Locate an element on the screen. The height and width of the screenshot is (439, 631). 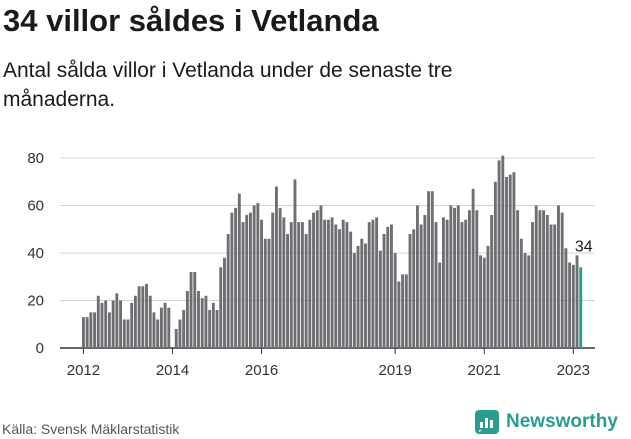
source-label: Källa: Svensk Mäklarstatistik is located at coordinates (91, 429).